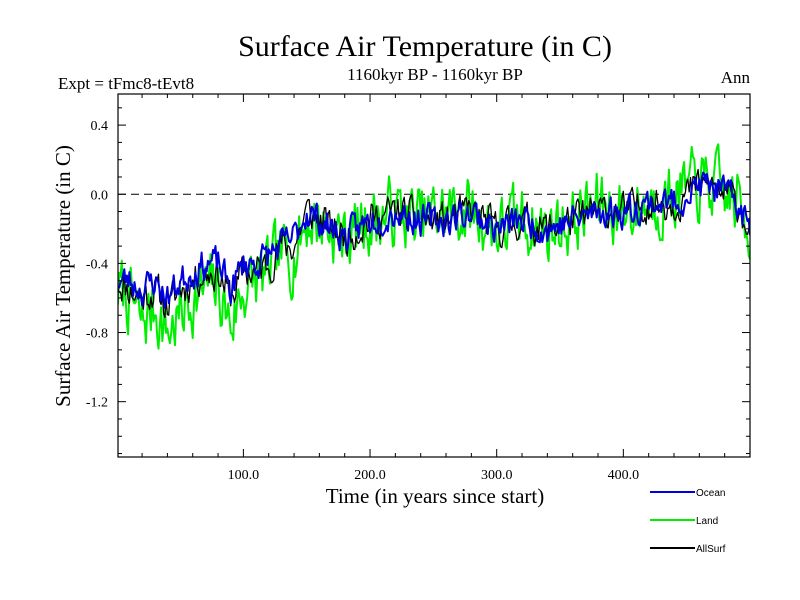 This screenshot has width=800, height=600. What do you see at coordinates (736, 77) in the screenshot?
I see `season-label: Ann` at bounding box center [736, 77].